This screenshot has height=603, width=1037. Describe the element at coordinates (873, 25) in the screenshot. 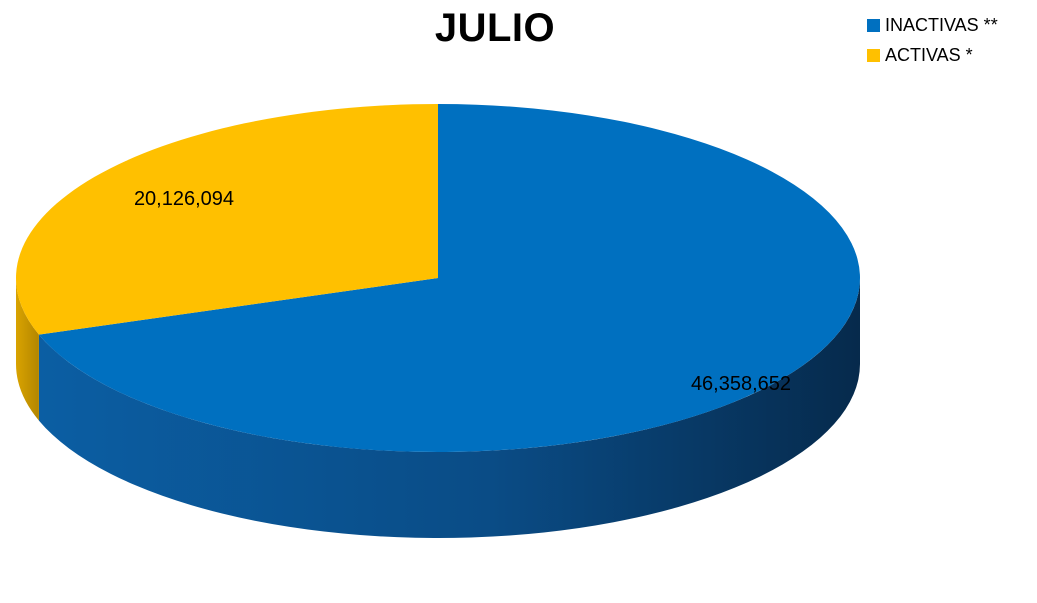

I see `legend-swatch-inactivas` at that location.